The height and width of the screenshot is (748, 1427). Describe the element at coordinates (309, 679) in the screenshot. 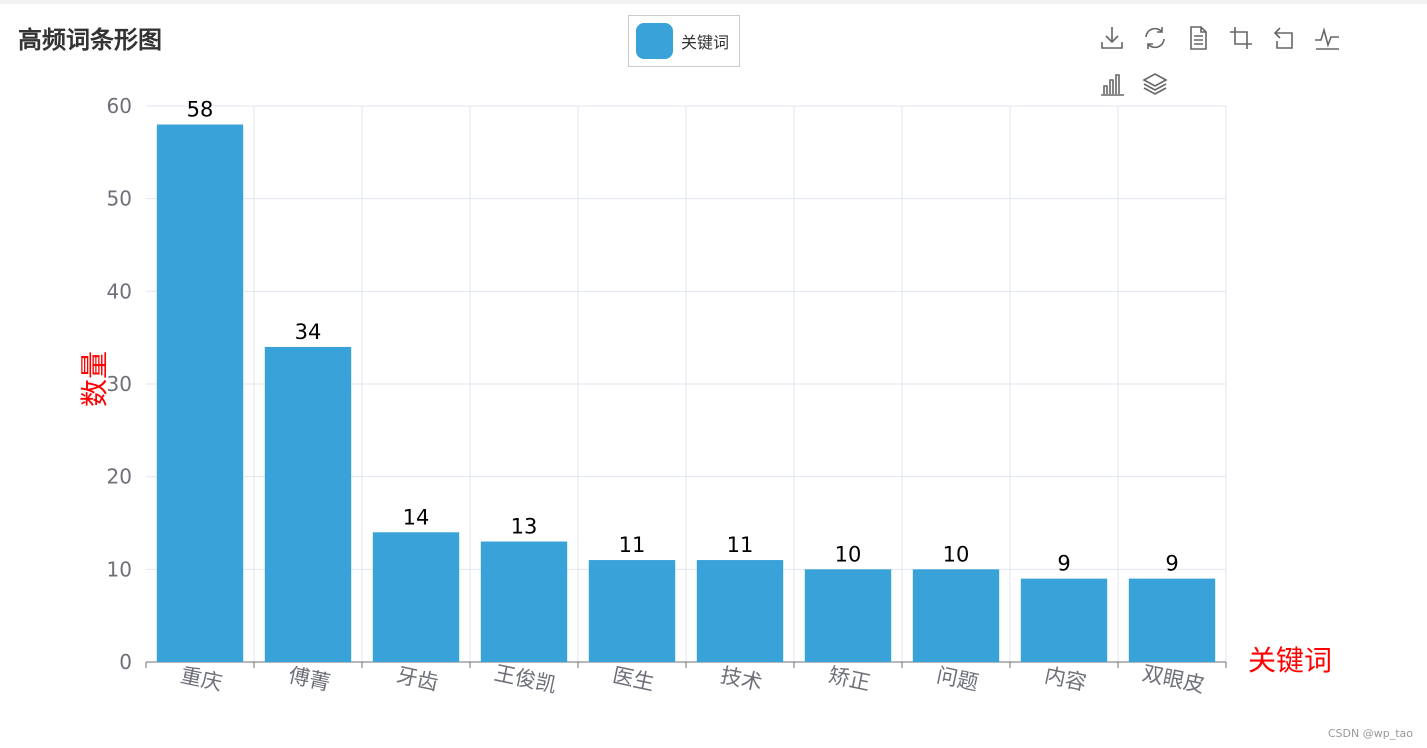

I see `x-tick-label: 傅菁` at that location.